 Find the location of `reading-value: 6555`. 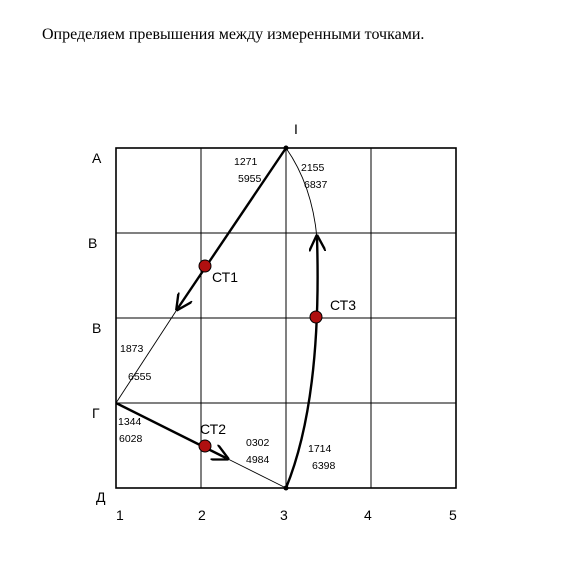

reading-value: 6555 is located at coordinates (140, 377).